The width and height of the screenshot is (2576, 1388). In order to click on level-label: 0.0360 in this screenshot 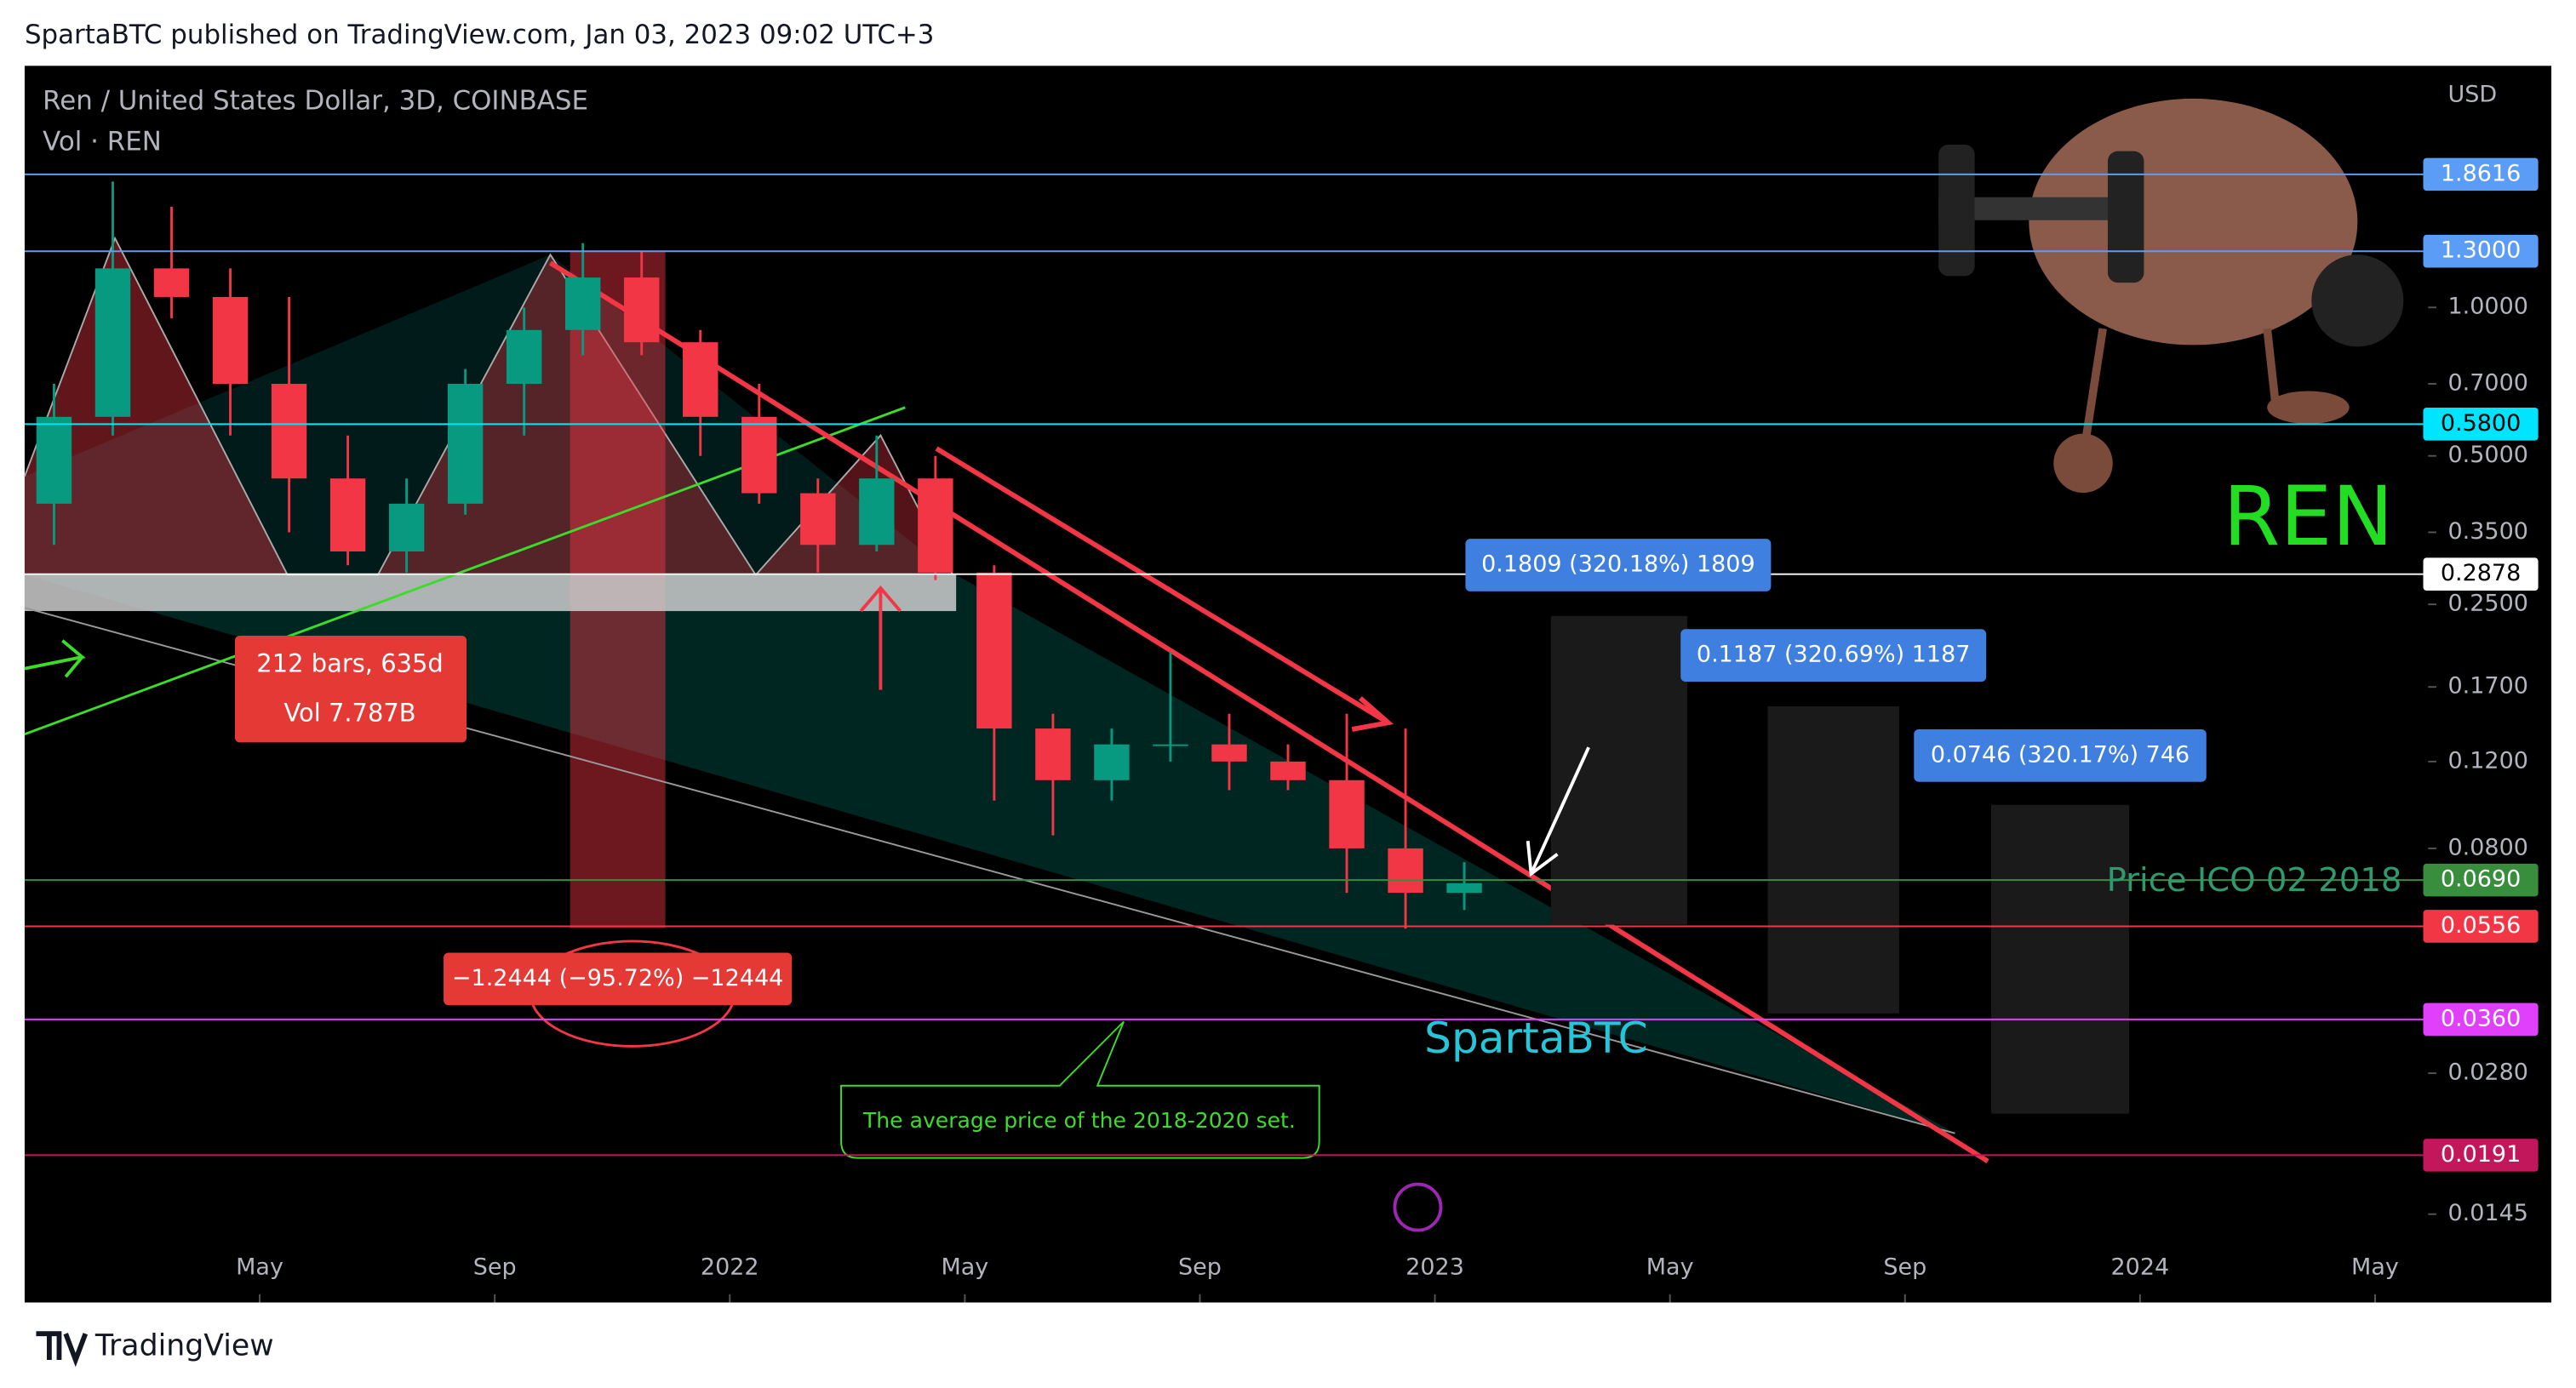, I will do `click(2481, 1018)`.